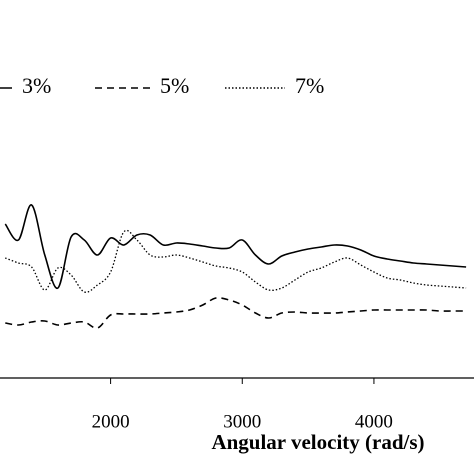 Image resolution: width=474 pixels, height=474 pixels. Describe the element at coordinates (36, 85) in the screenshot. I see `legend-label: 3%` at that location.